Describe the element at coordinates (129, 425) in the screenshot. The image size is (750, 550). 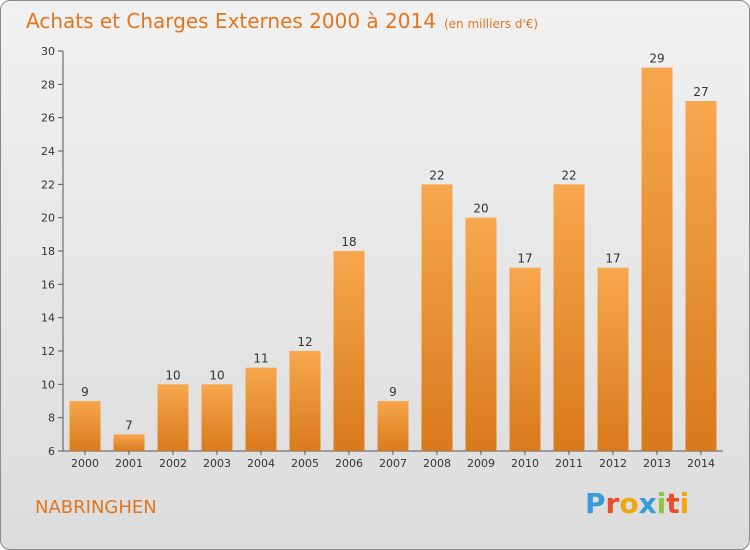
I see `data-label: 7` at that location.